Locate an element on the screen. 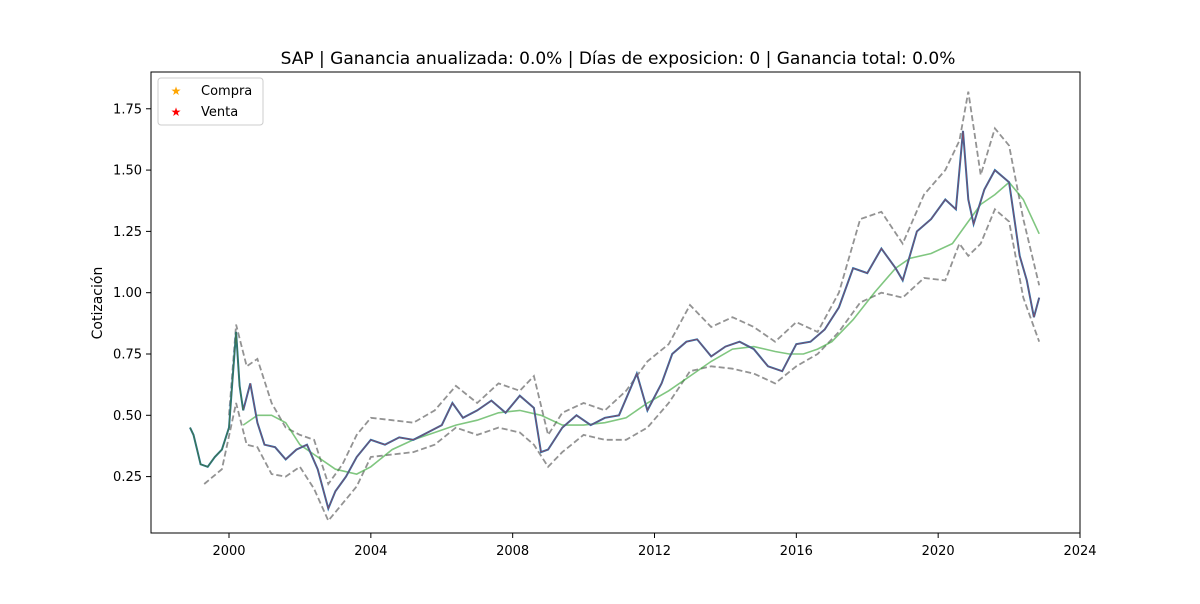 This screenshot has height=604, width=1200. y-tick-label: 1.25 is located at coordinates (127, 232).